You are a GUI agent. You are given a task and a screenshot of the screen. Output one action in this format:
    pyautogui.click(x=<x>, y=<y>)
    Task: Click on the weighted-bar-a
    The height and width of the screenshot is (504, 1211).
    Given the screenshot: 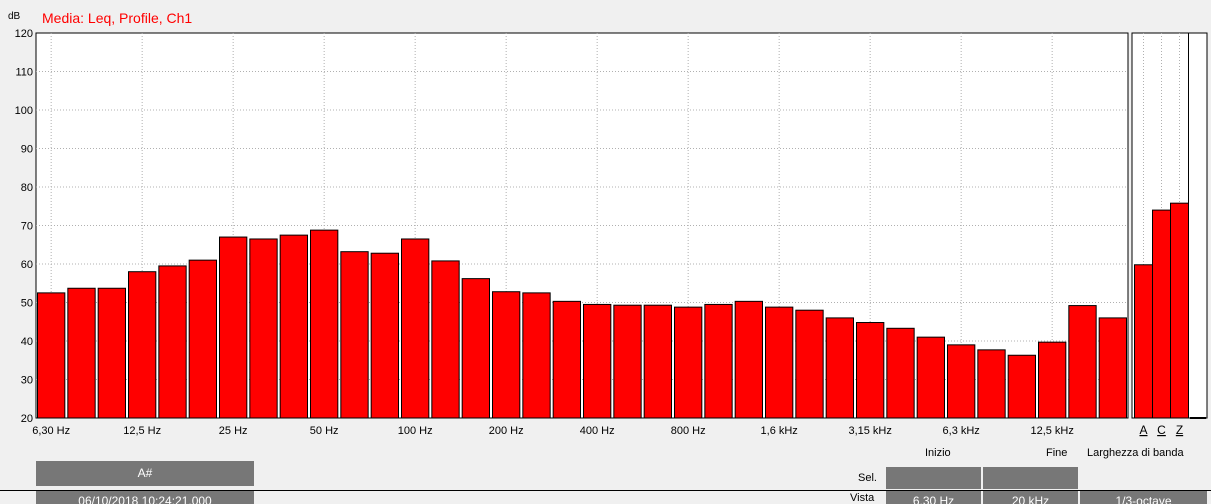 What is the action you would take?
    pyautogui.click(x=1143, y=341)
    